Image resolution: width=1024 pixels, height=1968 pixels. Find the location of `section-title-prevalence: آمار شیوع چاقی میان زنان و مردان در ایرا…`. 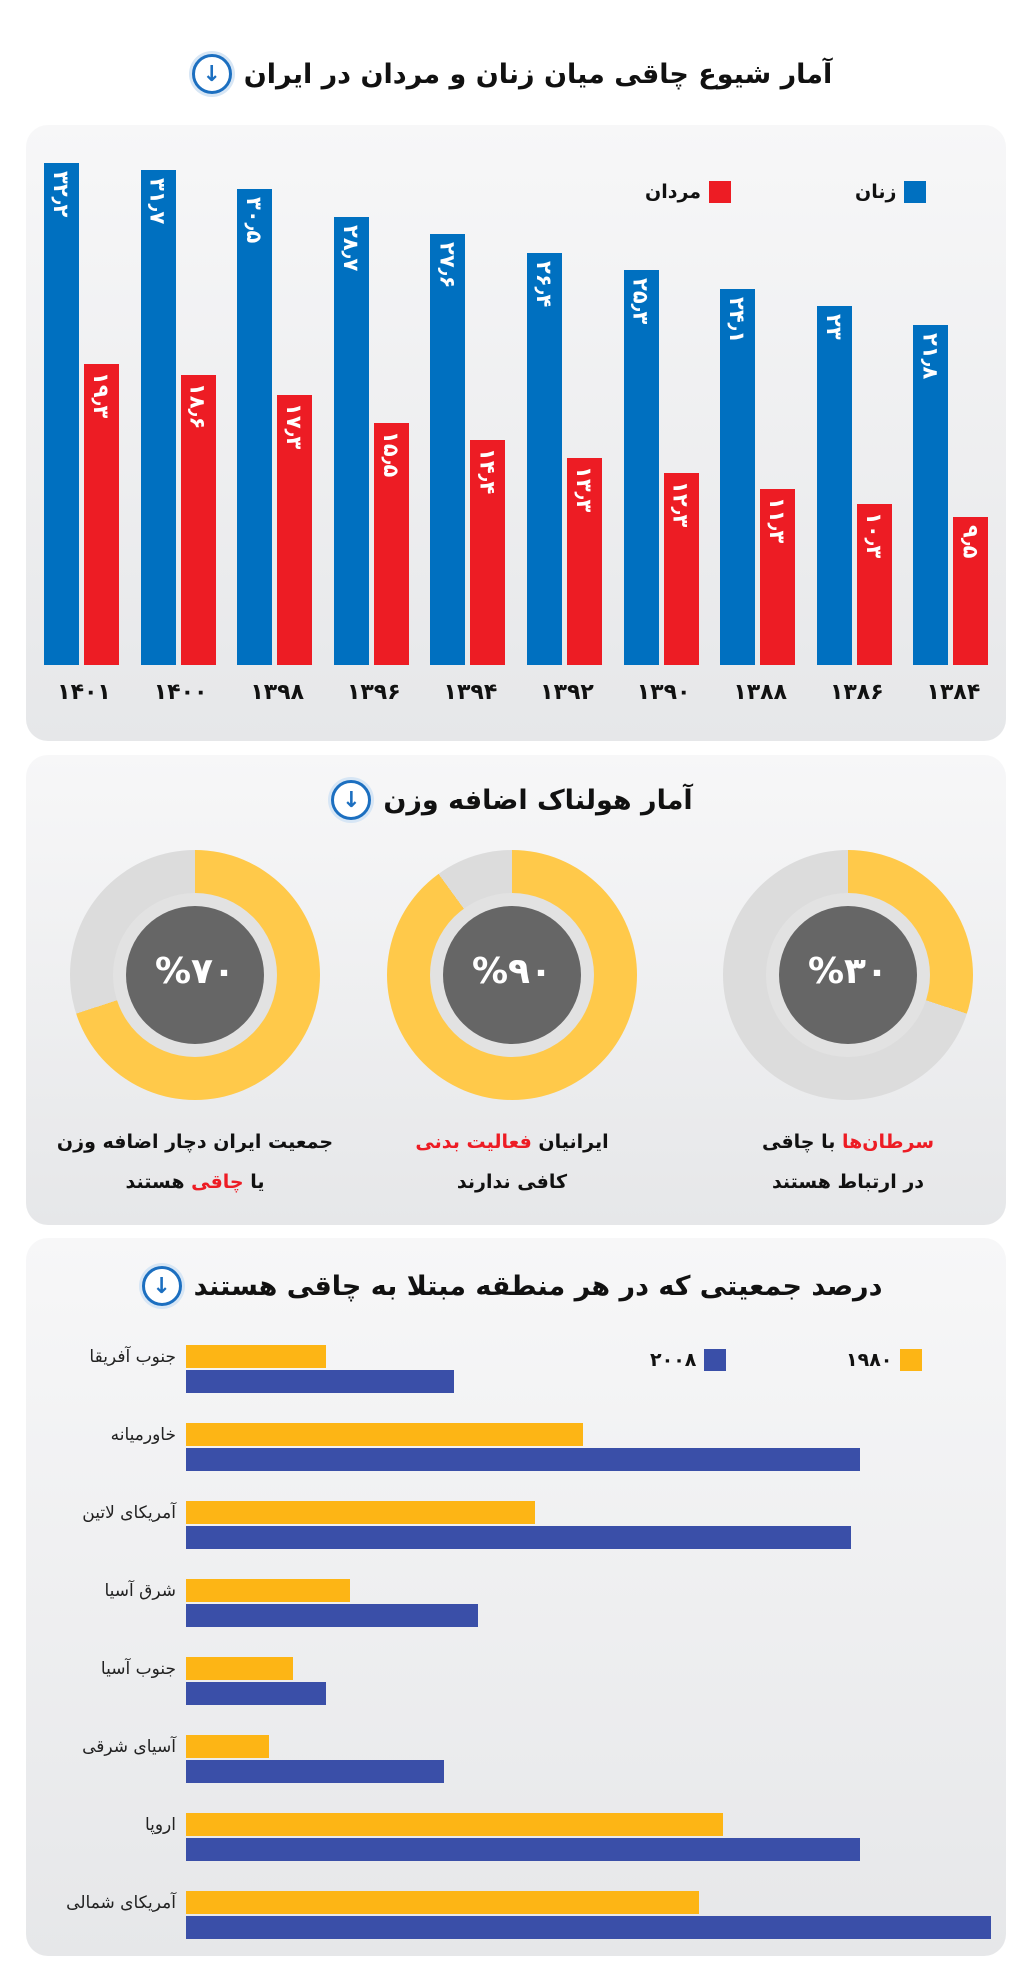

section-title-prevalence: آمار شیوع چاقی میان زنان و مردان در ایرا… is located at coordinates (512, 74).